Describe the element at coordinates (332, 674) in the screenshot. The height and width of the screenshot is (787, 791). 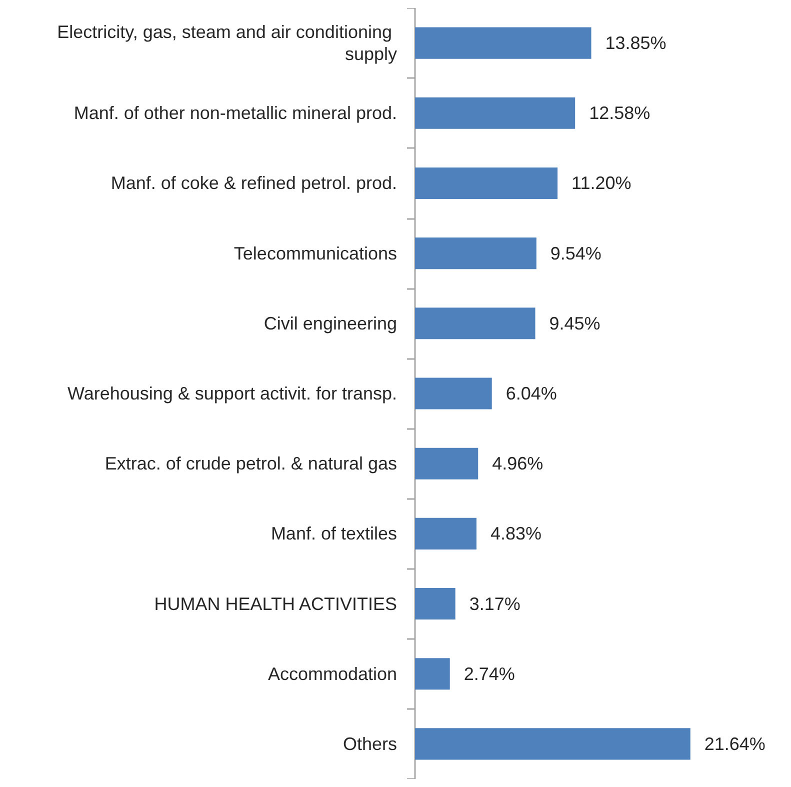
I see `y-tick-label: Accommodation` at that location.